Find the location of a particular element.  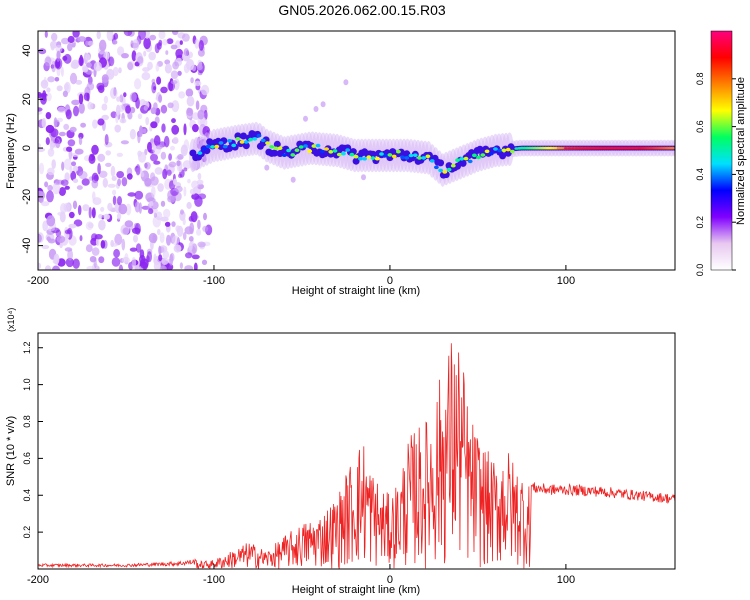

y-tick-label: 0.8 is located at coordinates (27, 421).